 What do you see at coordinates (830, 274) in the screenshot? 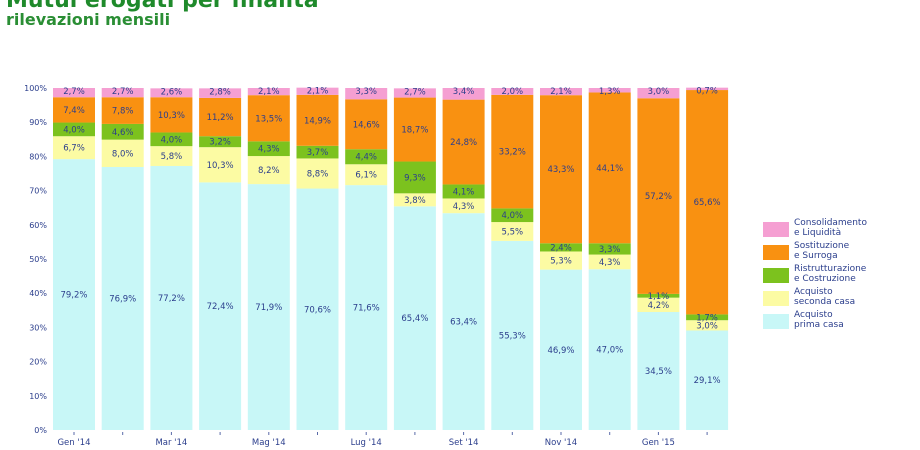
I see `legend-label-ristrutturazione: Ristrutturazione e Costruzione` at bounding box center [830, 274].